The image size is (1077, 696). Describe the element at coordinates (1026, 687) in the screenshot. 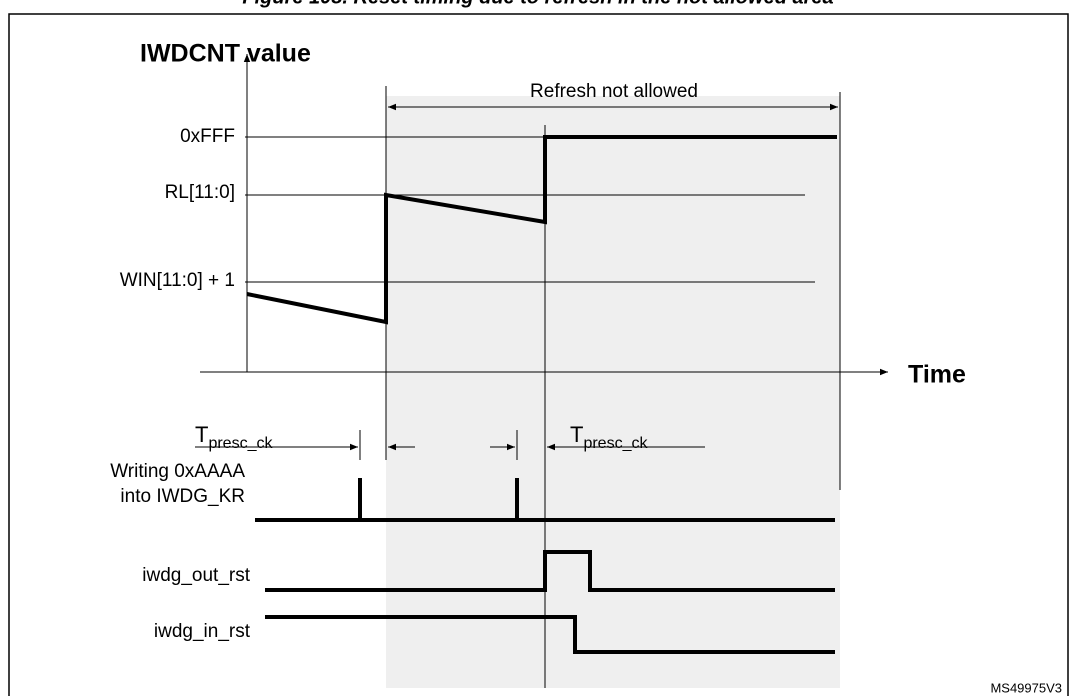

I see `figure-ref: MS49975V3` at that location.